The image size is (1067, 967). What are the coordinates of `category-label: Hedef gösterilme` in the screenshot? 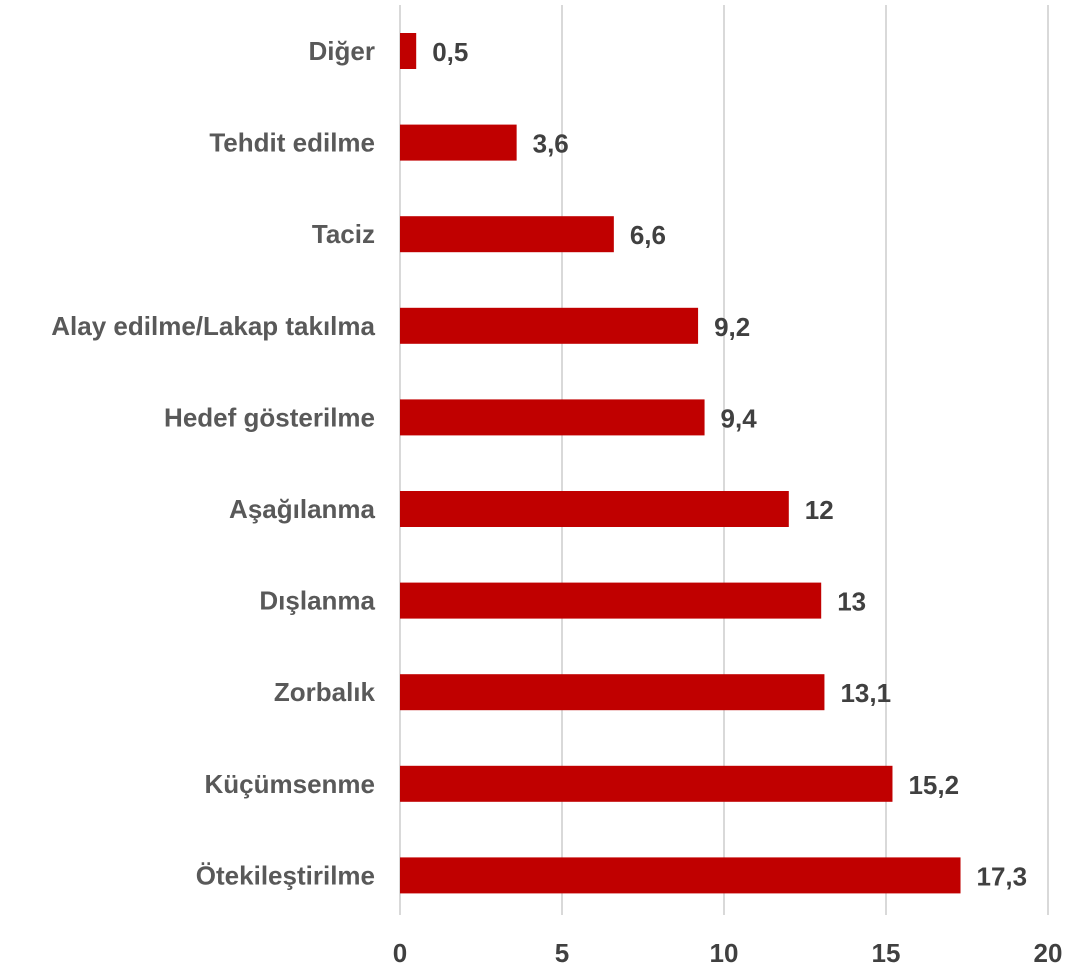 It's located at (269, 417).